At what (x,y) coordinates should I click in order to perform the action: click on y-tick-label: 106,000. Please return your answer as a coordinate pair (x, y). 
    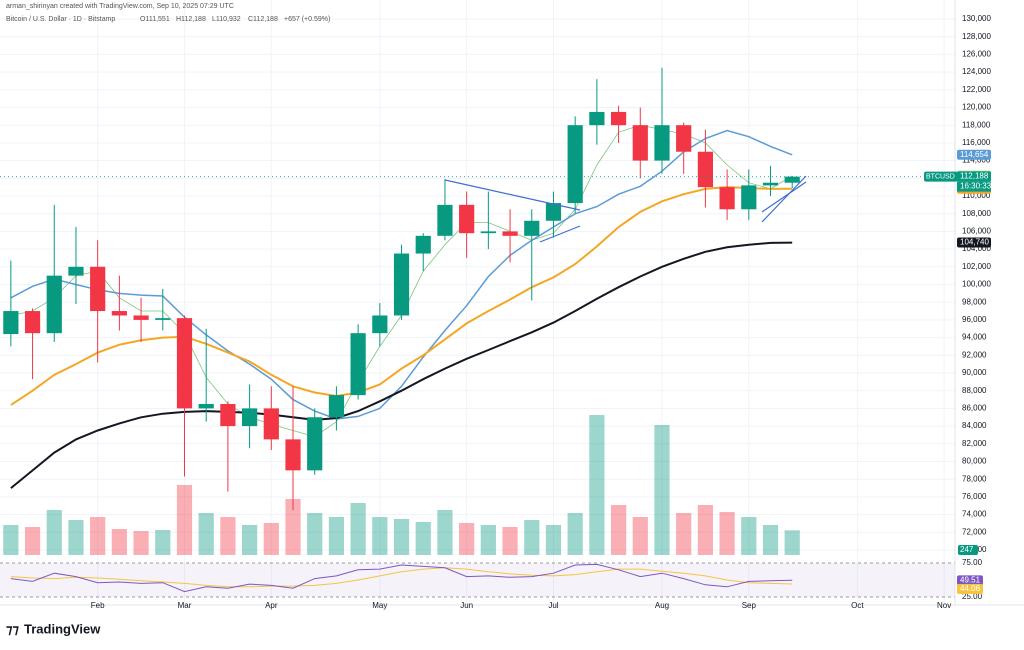
    Looking at the image, I should click on (976, 231).